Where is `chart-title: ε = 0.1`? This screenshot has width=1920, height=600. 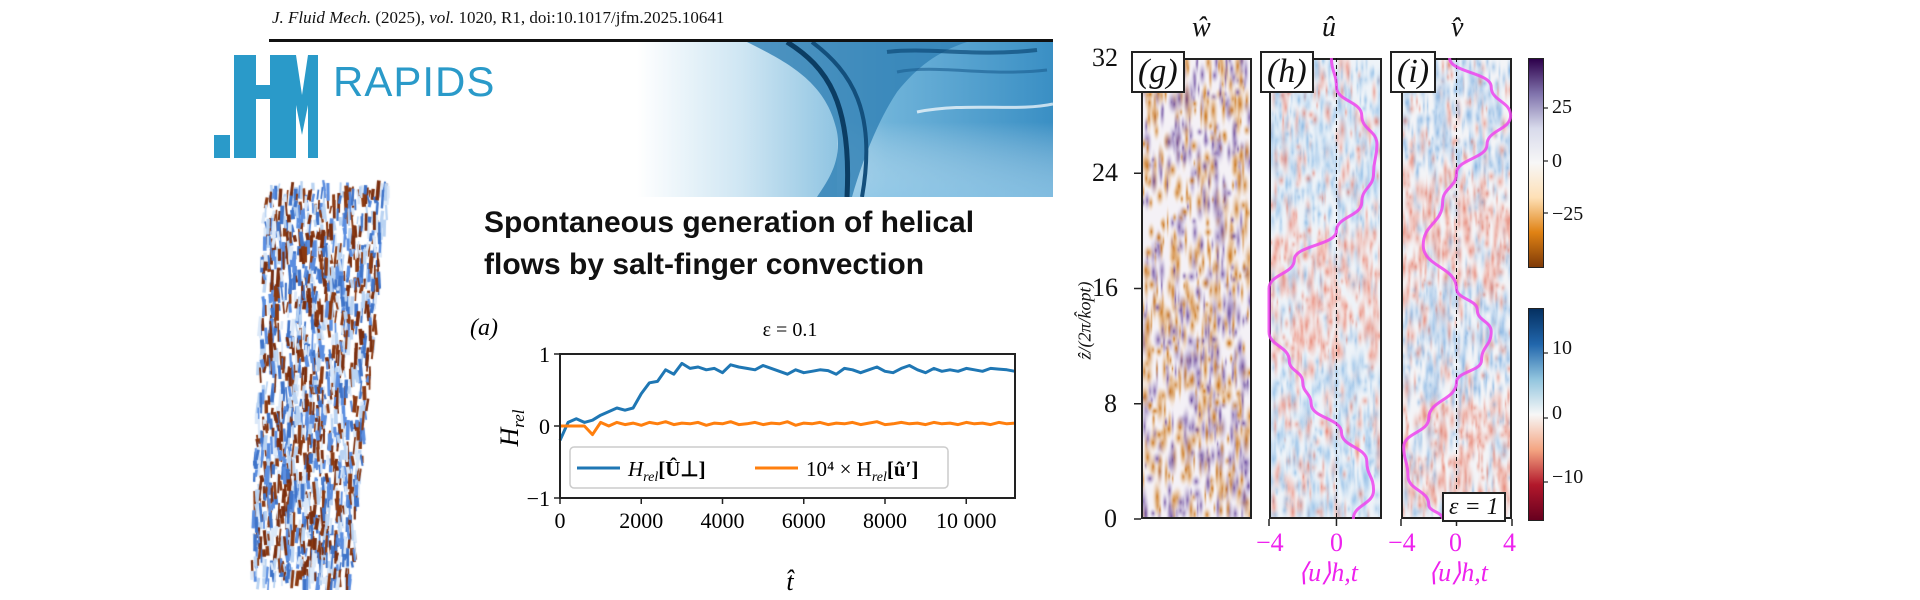 chart-title: ε = 0.1 is located at coordinates (790, 330).